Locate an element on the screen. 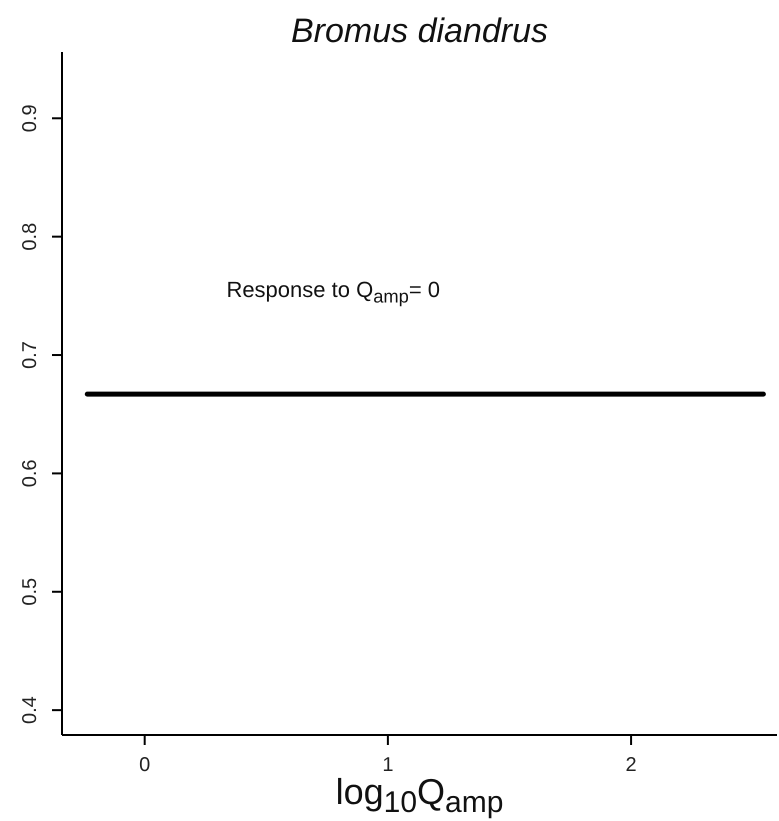 This screenshot has width=779, height=821. chart-title: Bromus diandrus is located at coordinates (419, 31).